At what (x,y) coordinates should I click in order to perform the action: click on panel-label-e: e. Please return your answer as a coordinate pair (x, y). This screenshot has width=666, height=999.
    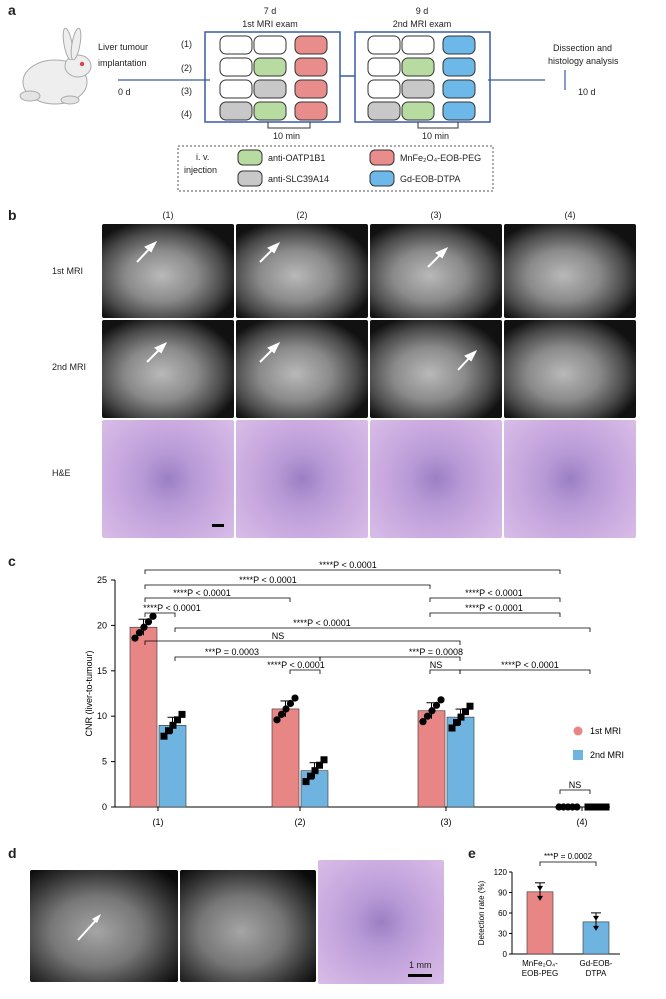
    Looking at the image, I should click on (472, 853).